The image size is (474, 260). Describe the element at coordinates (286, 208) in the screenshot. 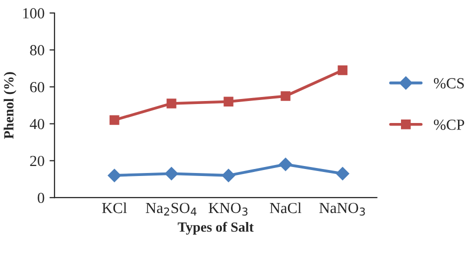

I see `x-tick-label: NaCl` at that location.